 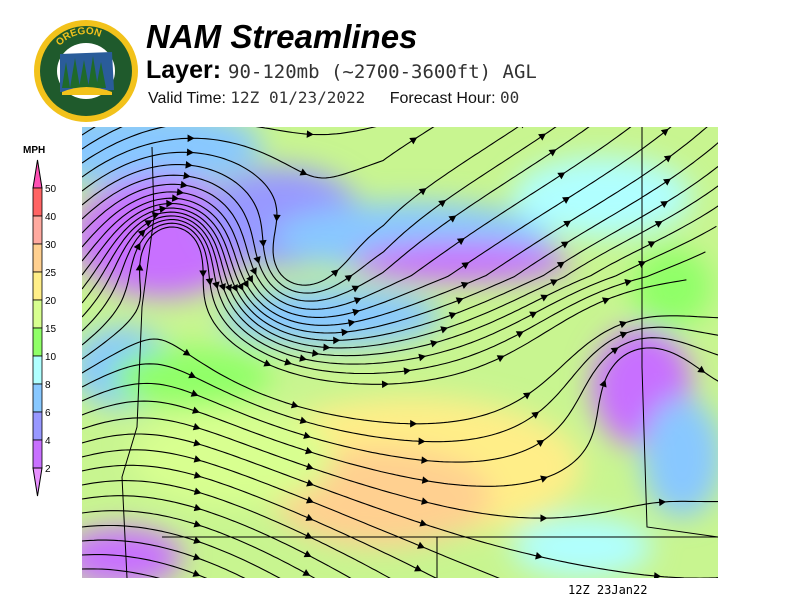 What do you see at coordinates (51, 329) in the screenshot?
I see `legend-tick-label: 15` at bounding box center [51, 329].